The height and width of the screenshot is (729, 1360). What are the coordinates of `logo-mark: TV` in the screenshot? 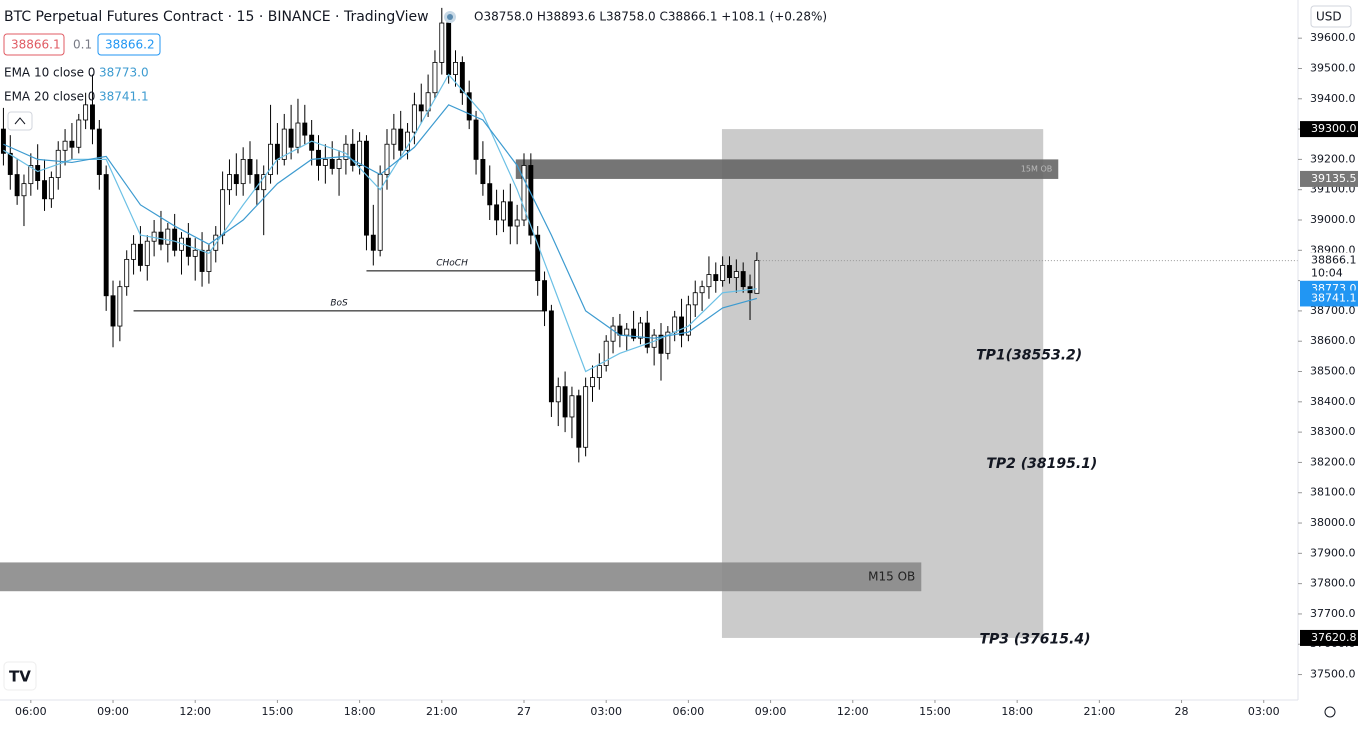 It's located at (20, 677).